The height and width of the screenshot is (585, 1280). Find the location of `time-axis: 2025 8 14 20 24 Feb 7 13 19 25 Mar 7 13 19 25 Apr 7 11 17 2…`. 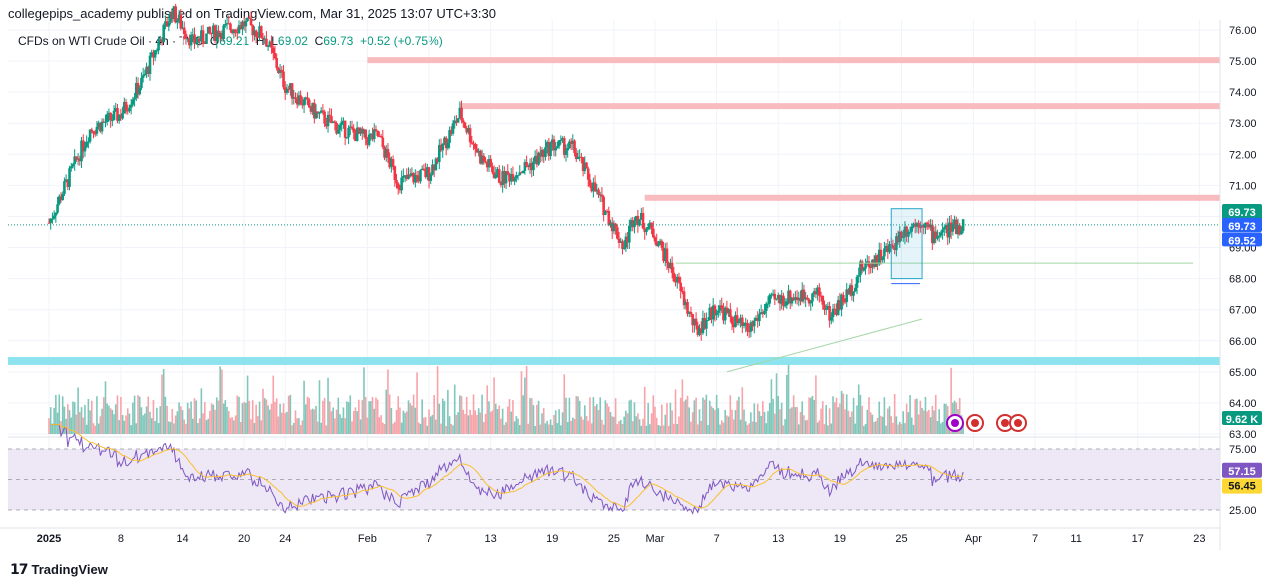

time-axis: 2025 8 14 20 24 Feb 7 13 19 25 Mar 7 13 19 25 Apr 7 11 17 2… is located at coordinates (610, 536).